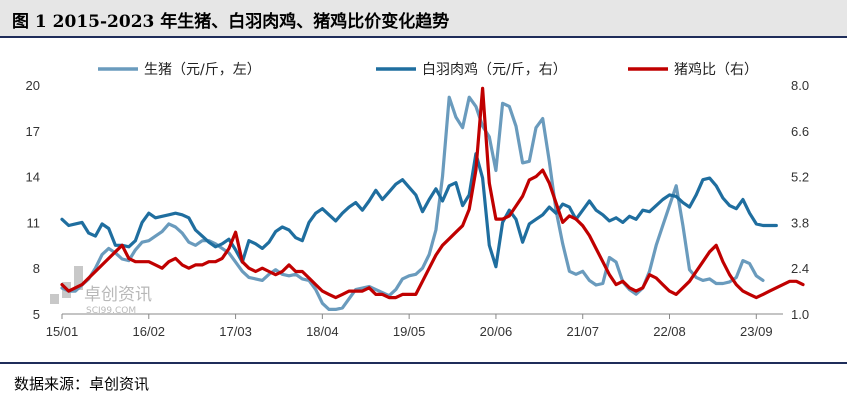  Describe the element at coordinates (111, 311) in the screenshot. I see `watermark-url: SCI99.COM` at that location.